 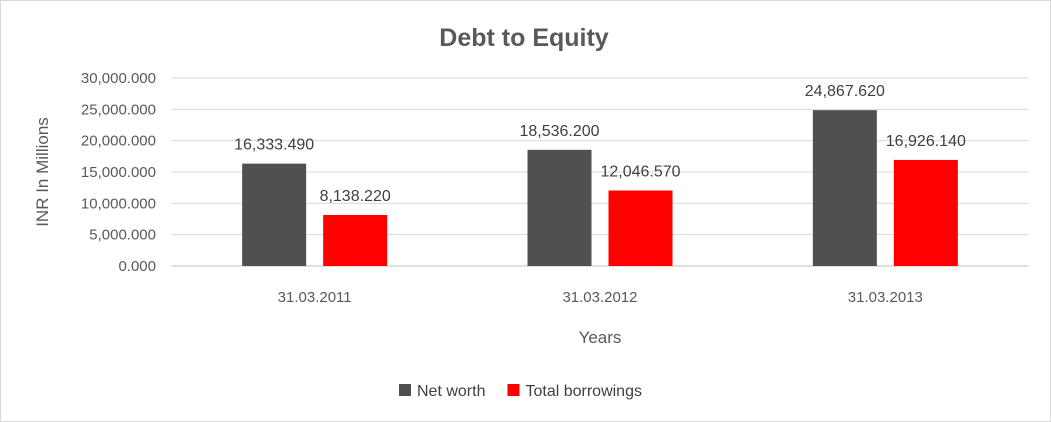 I want to click on legend: Net worth Total borrowings, so click(x=520, y=391).